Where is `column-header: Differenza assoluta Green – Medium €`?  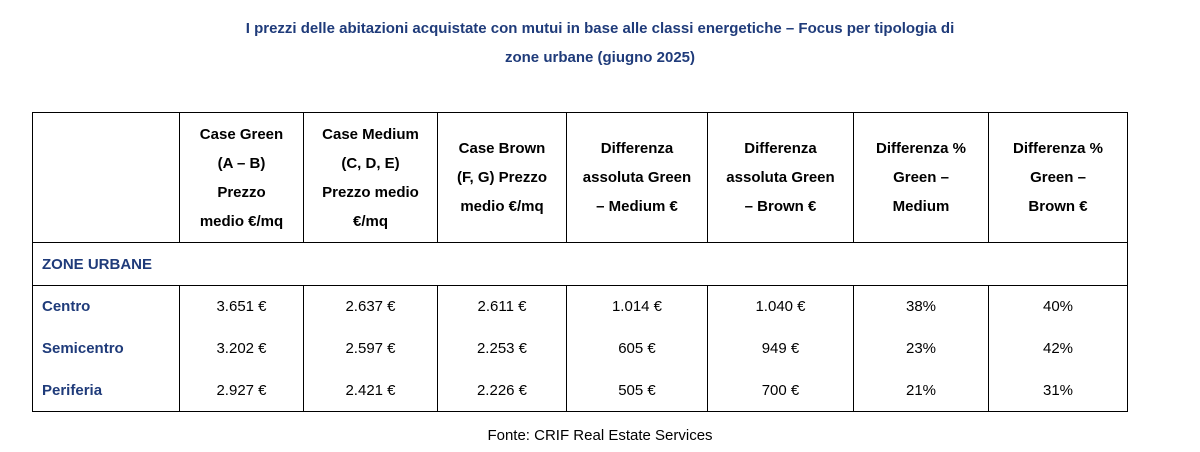
column-header: Differenza assoluta Green – Medium € is located at coordinates (637, 177).